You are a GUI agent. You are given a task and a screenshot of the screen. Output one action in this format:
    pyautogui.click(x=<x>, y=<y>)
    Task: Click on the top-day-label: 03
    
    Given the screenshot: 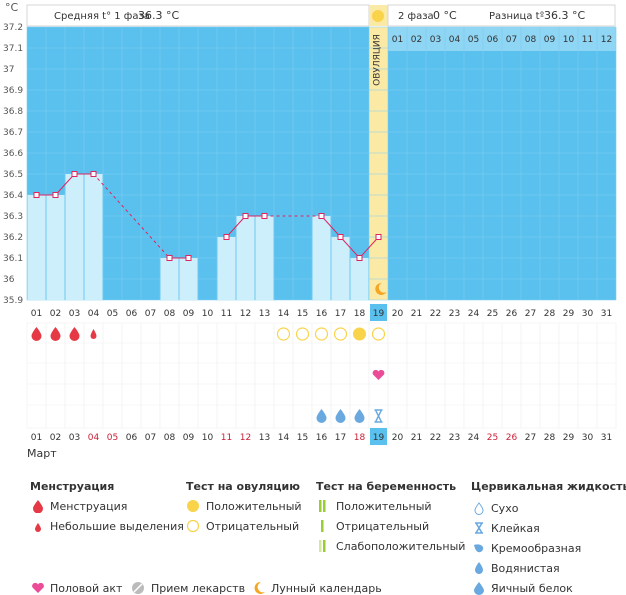 What is the action you would take?
    pyautogui.click(x=435, y=40)
    